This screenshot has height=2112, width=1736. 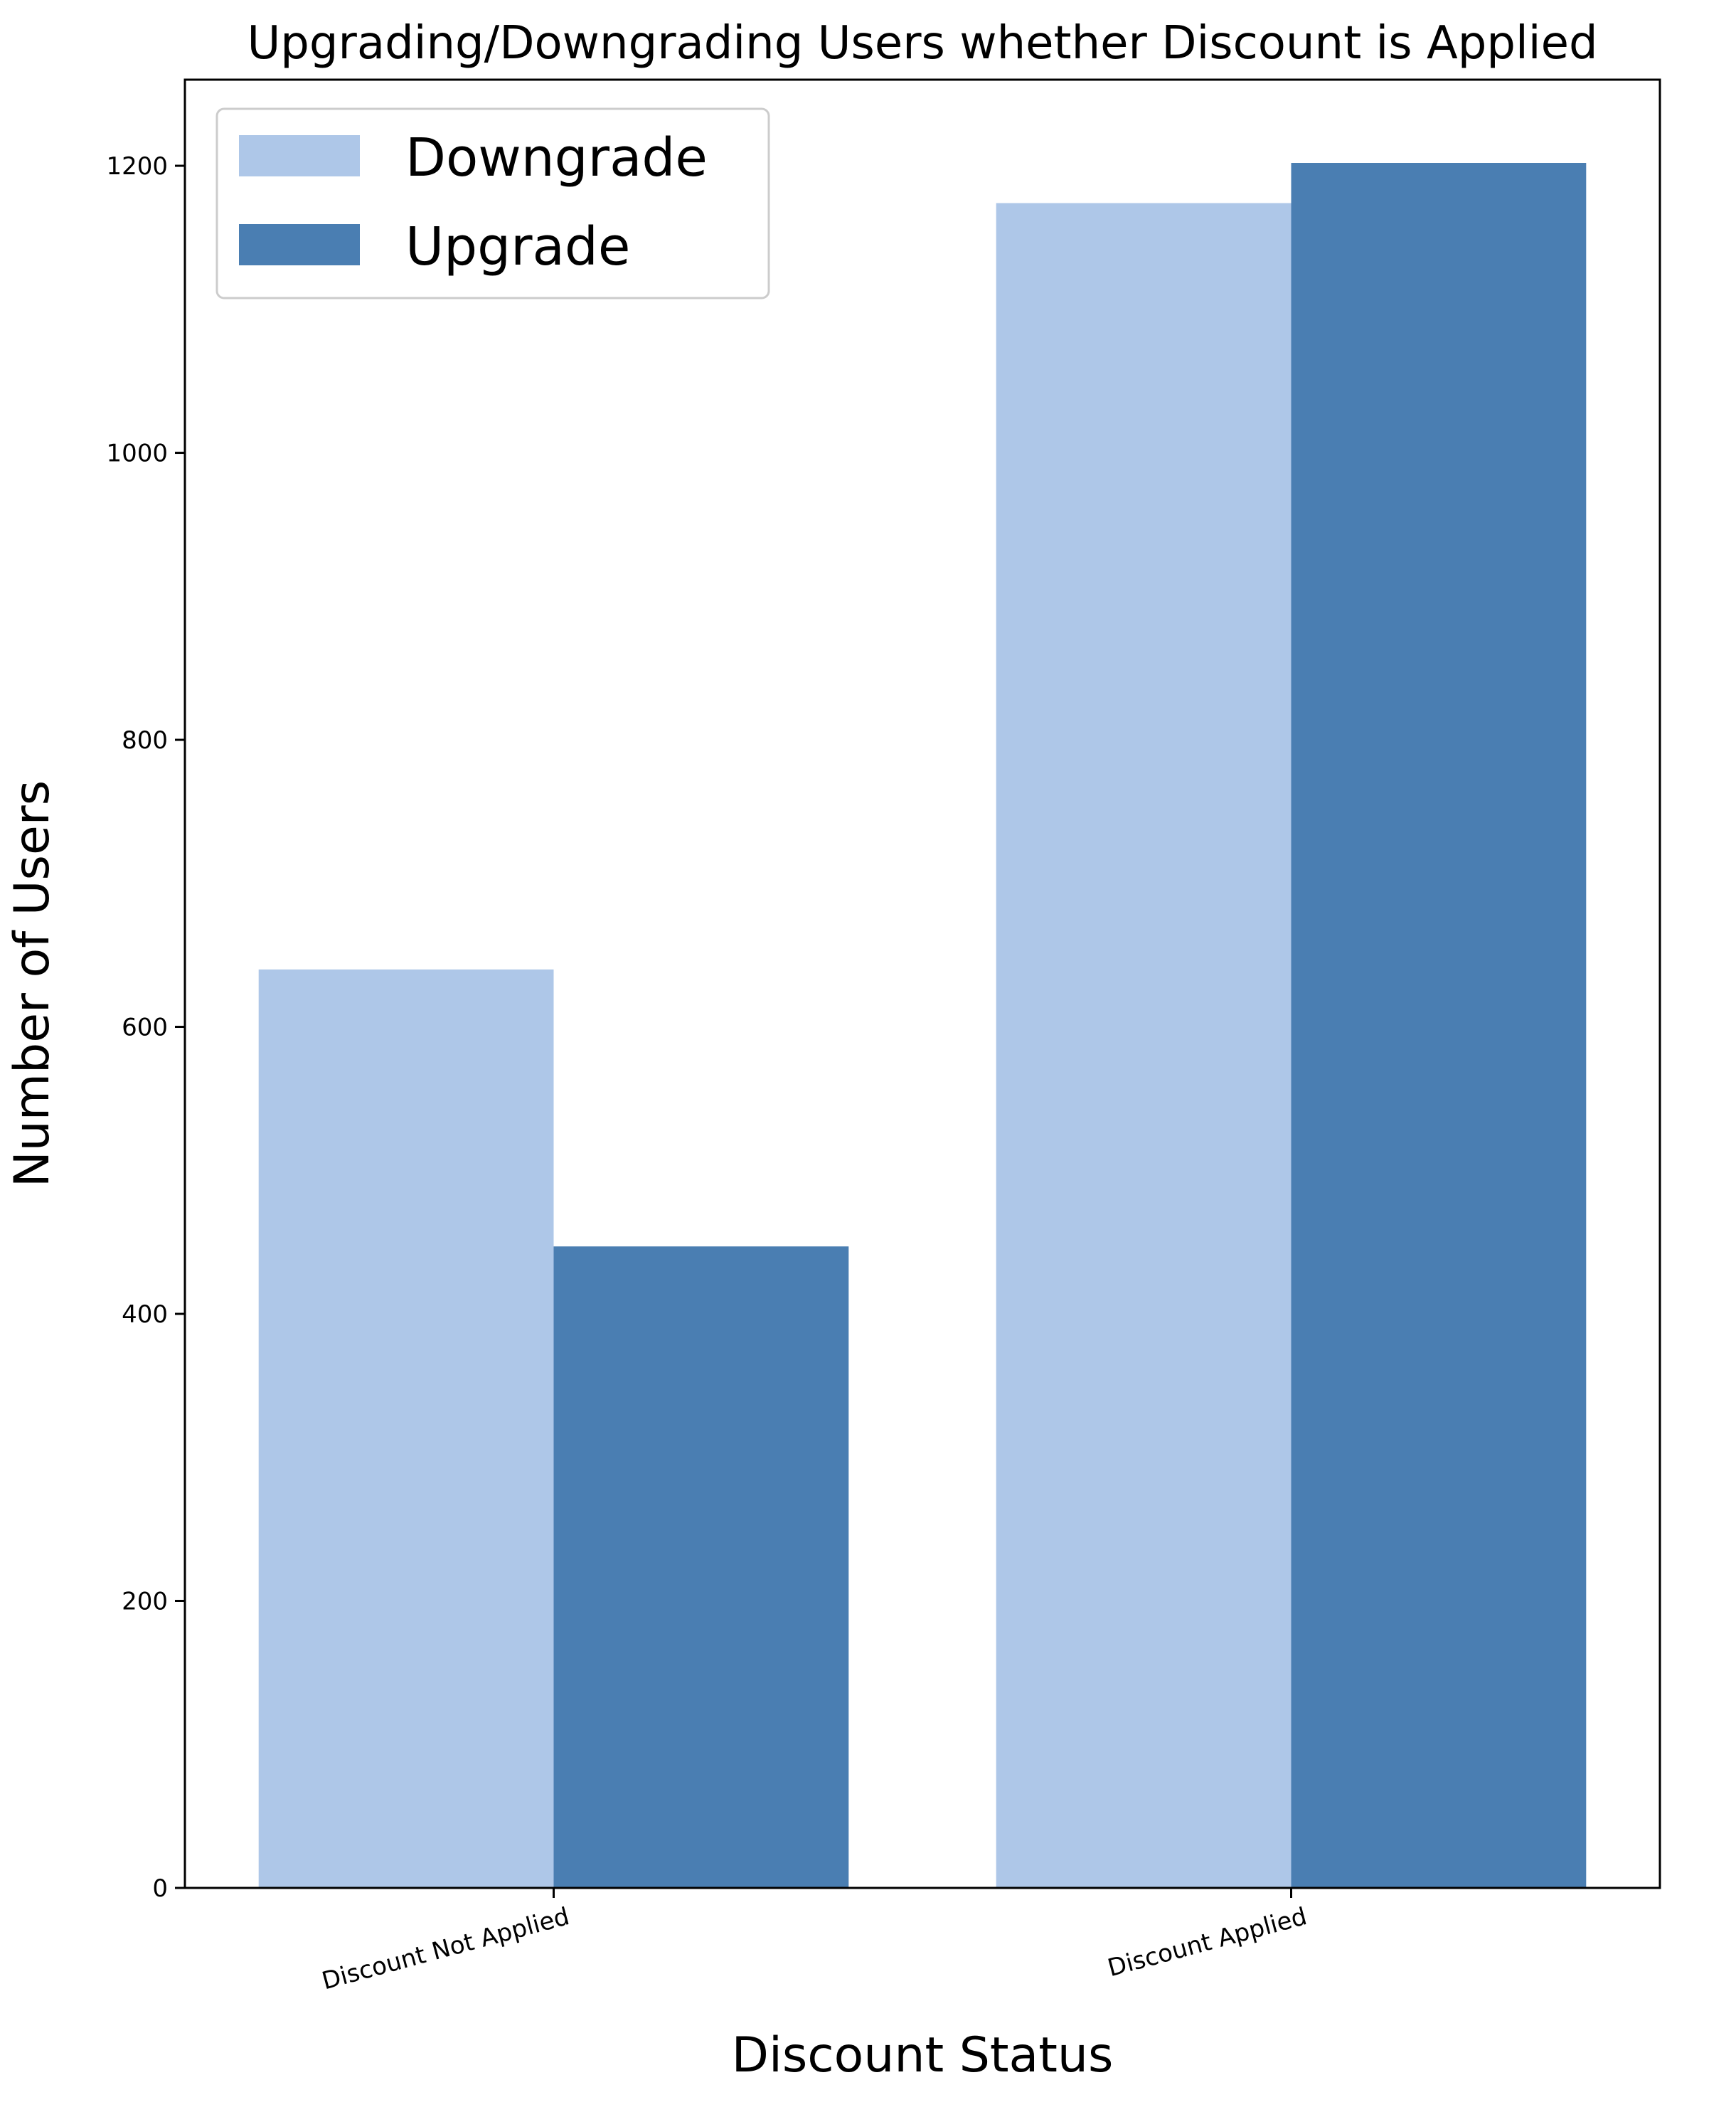 What do you see at coordinates (815, 1941) in the screenshot?
I see `x-axis: Discount Not Applied Discount Applied` at bounding box center [815, 1941].